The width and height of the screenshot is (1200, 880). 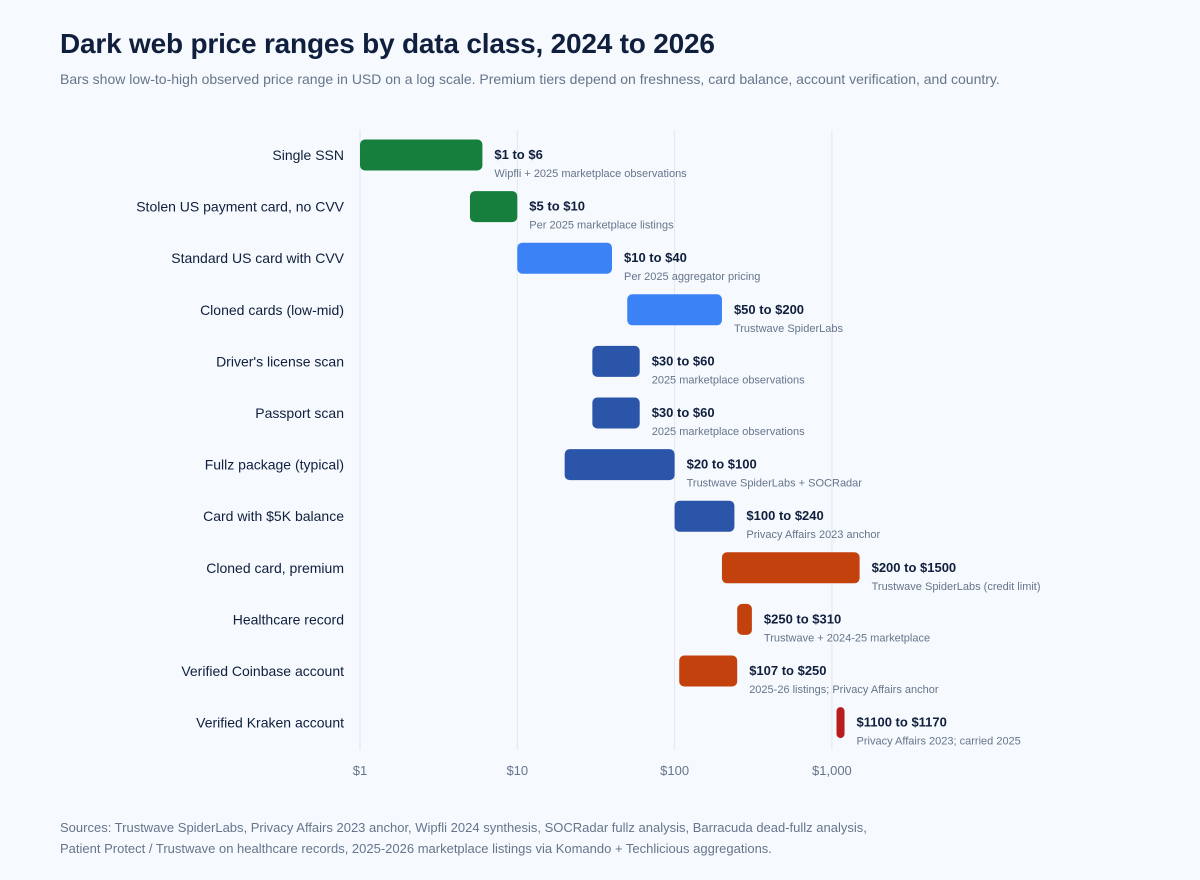 I want to click on source-label: Per 2025 aggregator pricing, so click(x=692, y=277).